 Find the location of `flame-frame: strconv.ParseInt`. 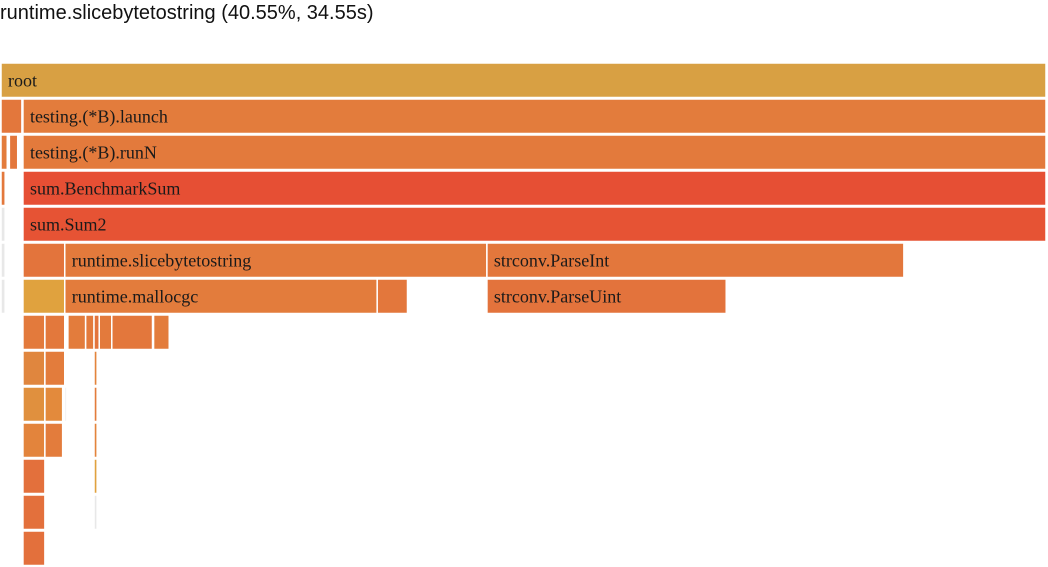

flame-frame: strconv.ParseInt is located at coordinates (695, 260).